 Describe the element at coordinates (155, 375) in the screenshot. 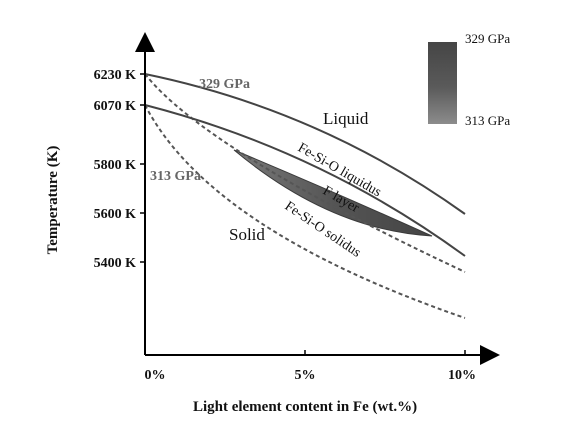

I see `x-tick-label: 0%` at that location.